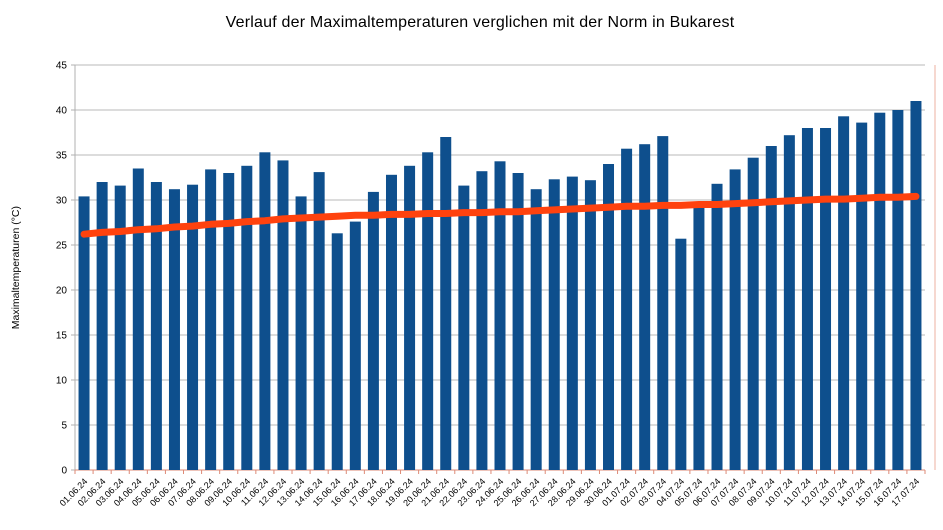  I want to click on y-tick-label: 15, so click(62, 336).